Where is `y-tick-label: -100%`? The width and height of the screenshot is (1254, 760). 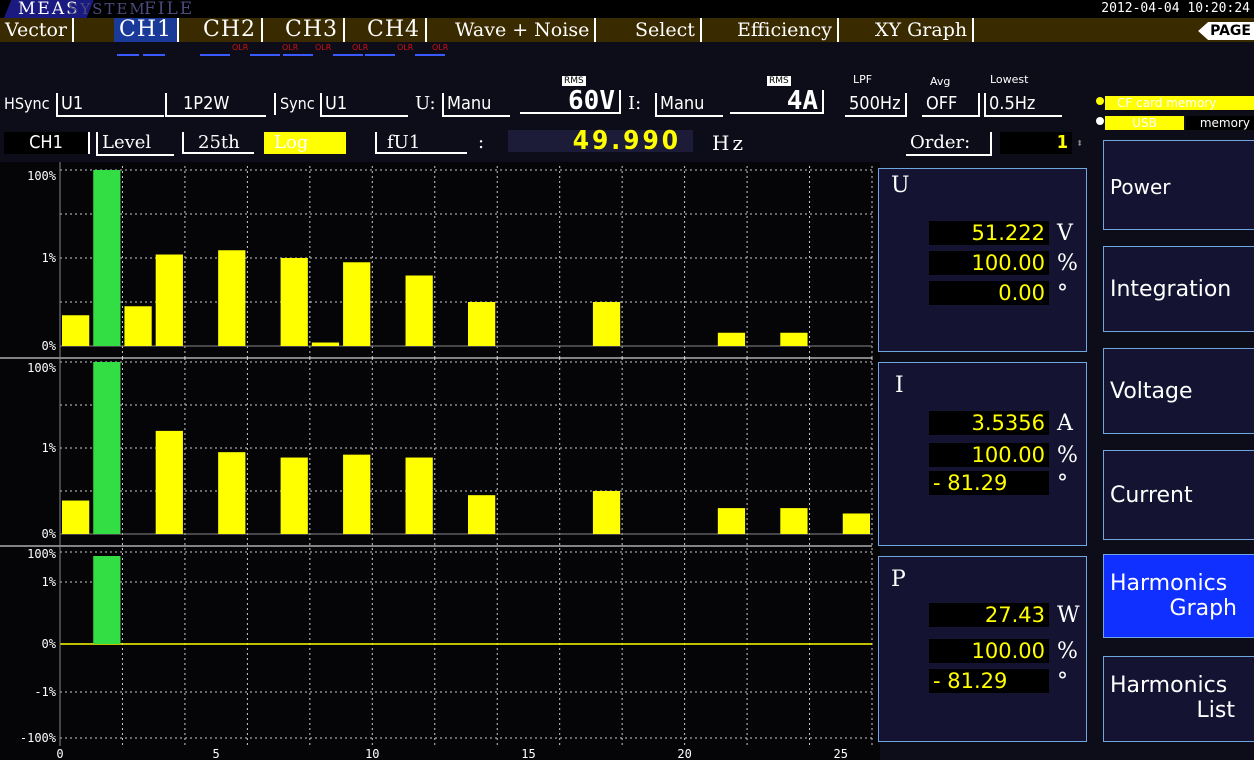 y-tick-label: -100% is located at coordinates (38, 738).